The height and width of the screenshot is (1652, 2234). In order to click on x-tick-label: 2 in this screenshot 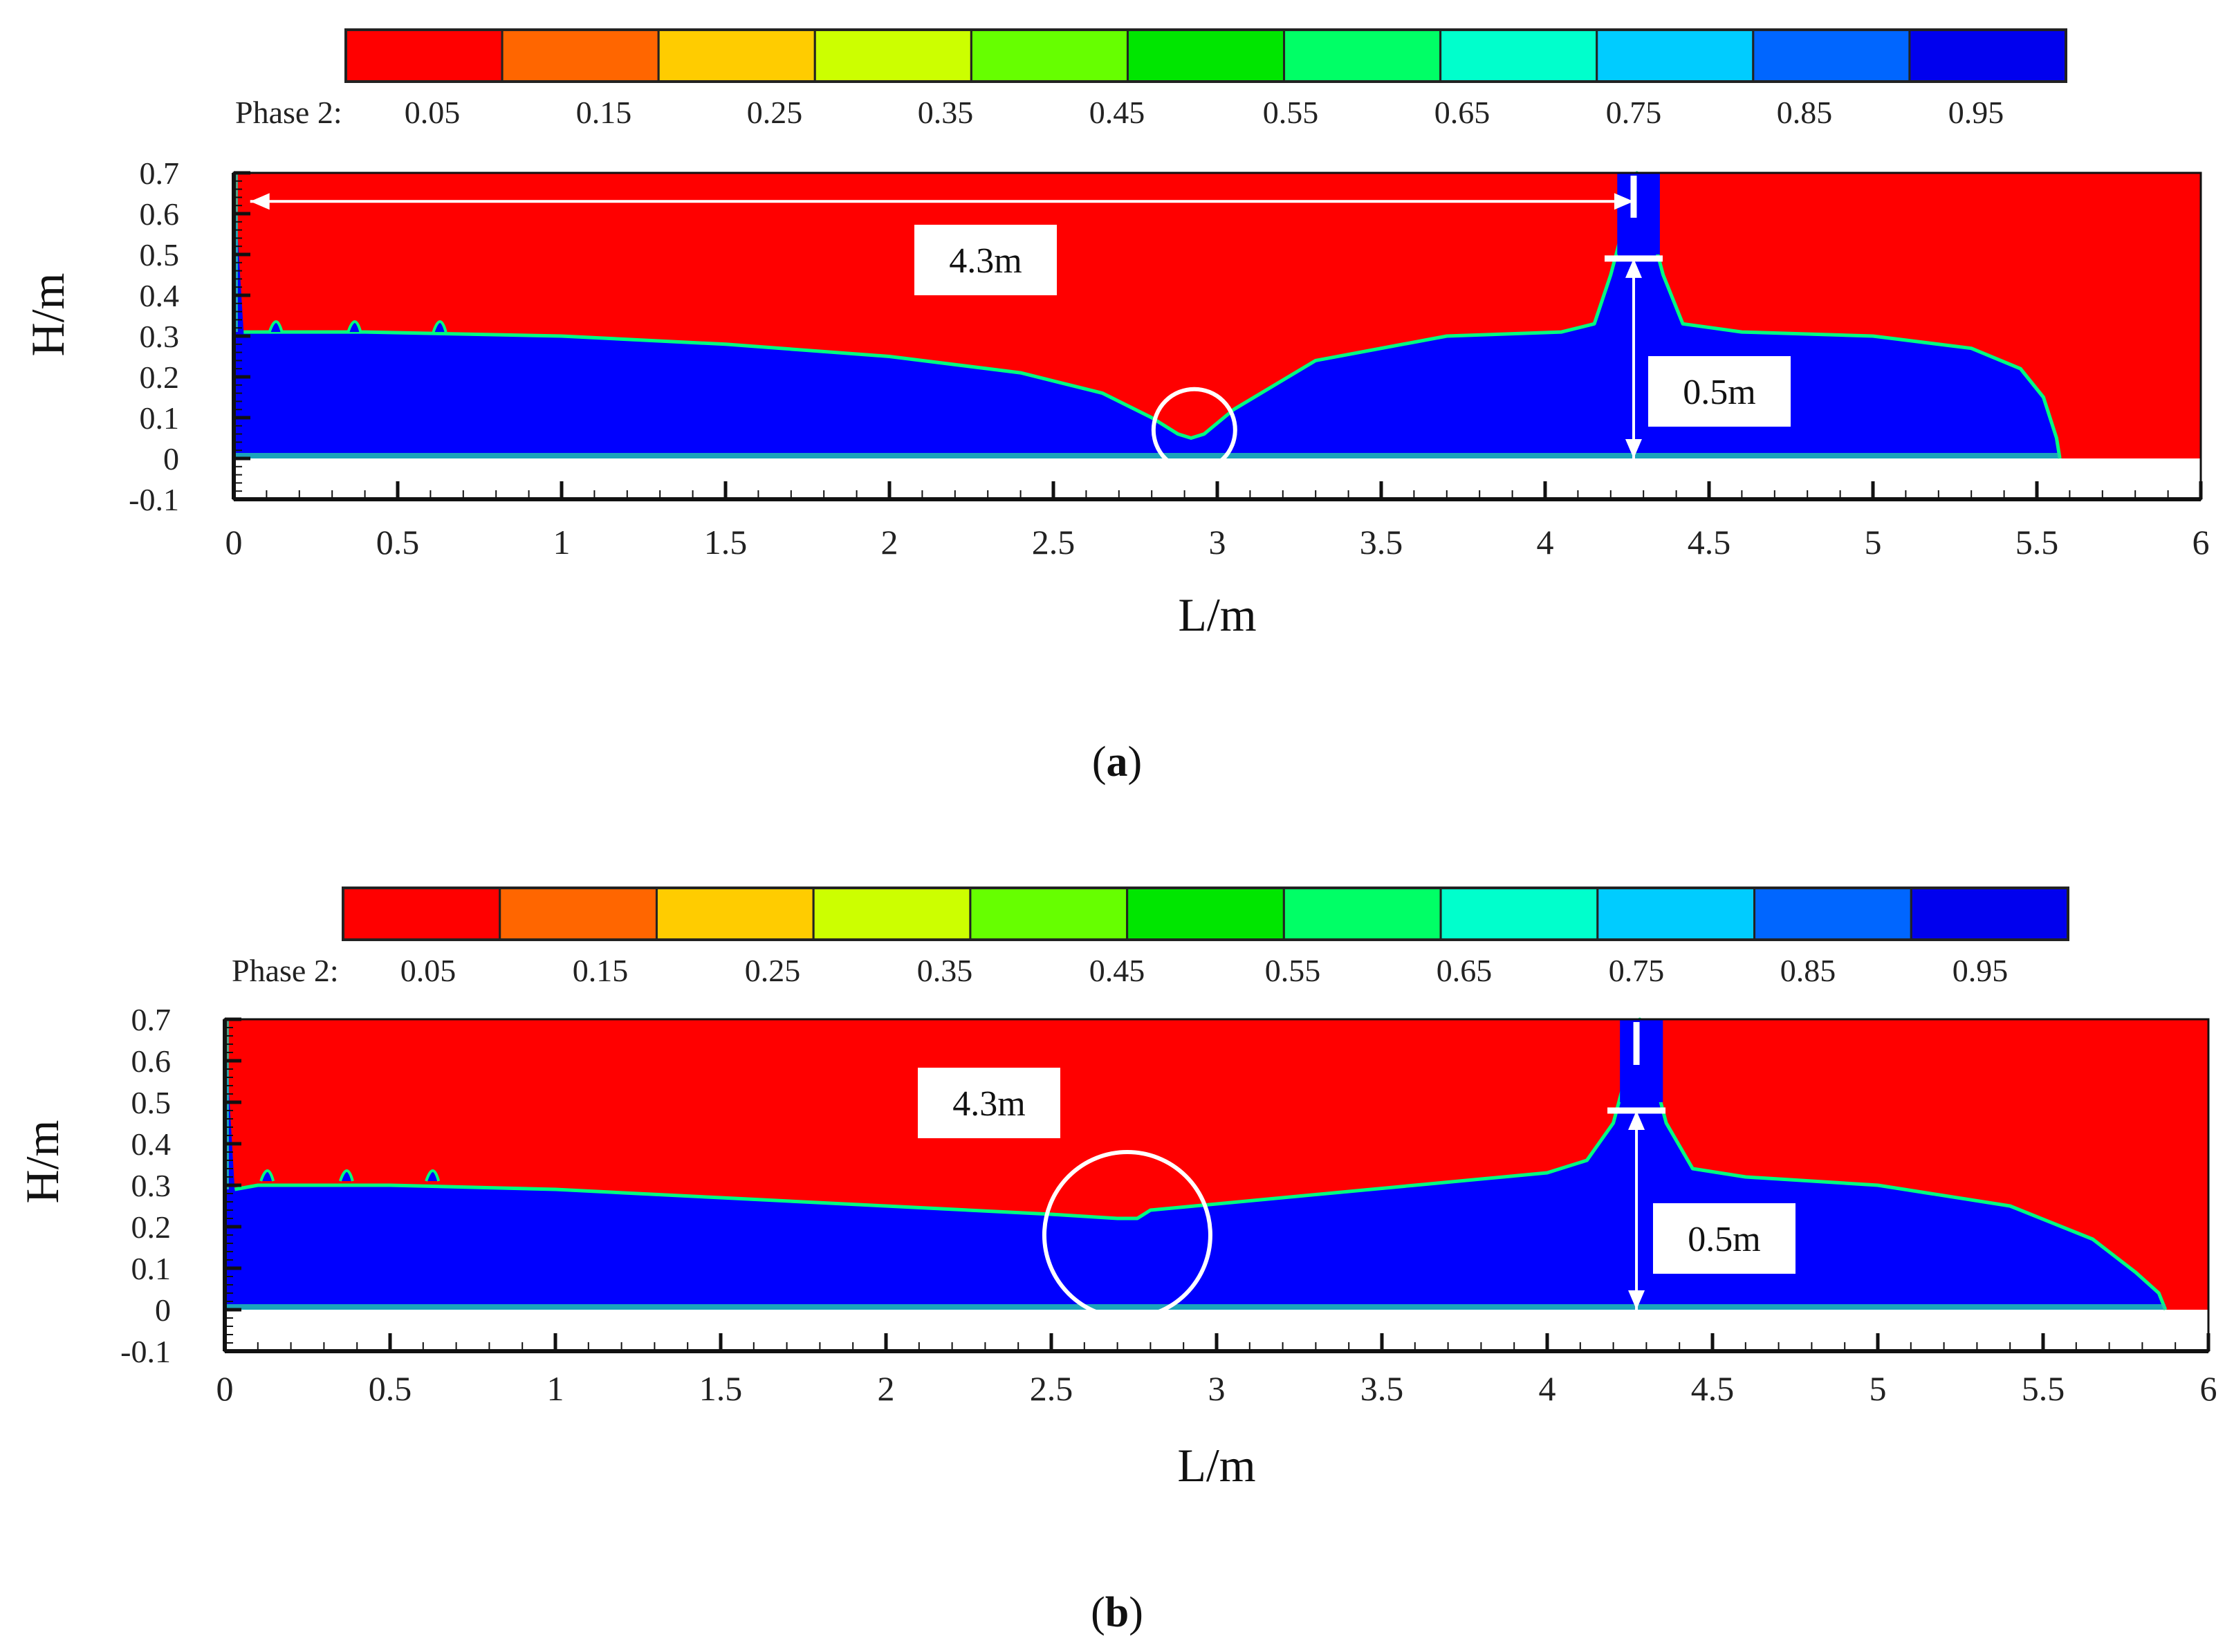, I will do `click(886, 1389)`.